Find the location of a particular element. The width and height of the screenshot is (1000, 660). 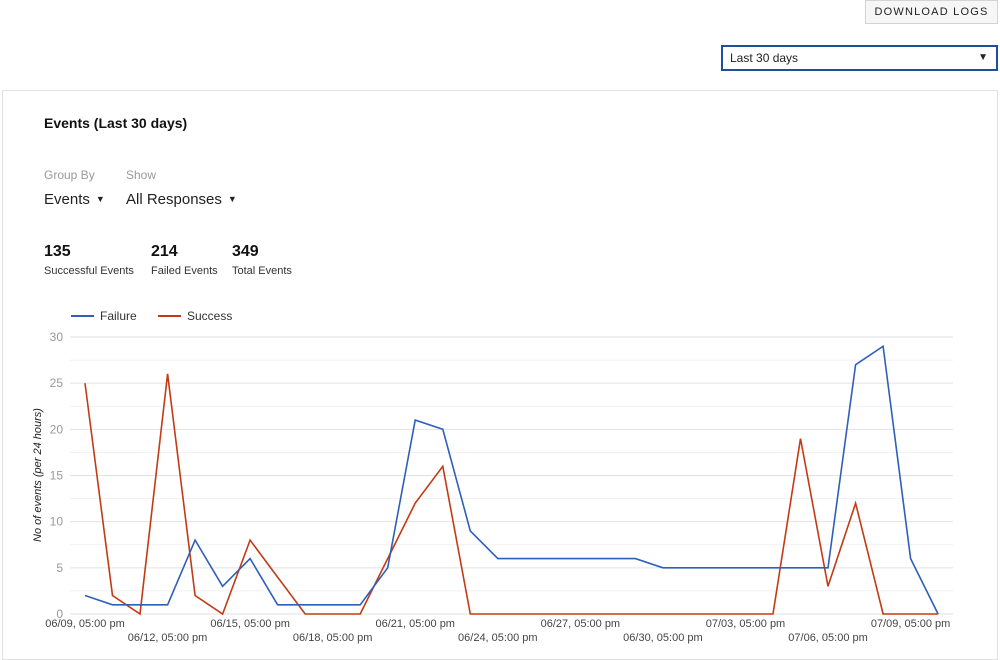

legend-item-success: Success is located at coordinates (195, 316).